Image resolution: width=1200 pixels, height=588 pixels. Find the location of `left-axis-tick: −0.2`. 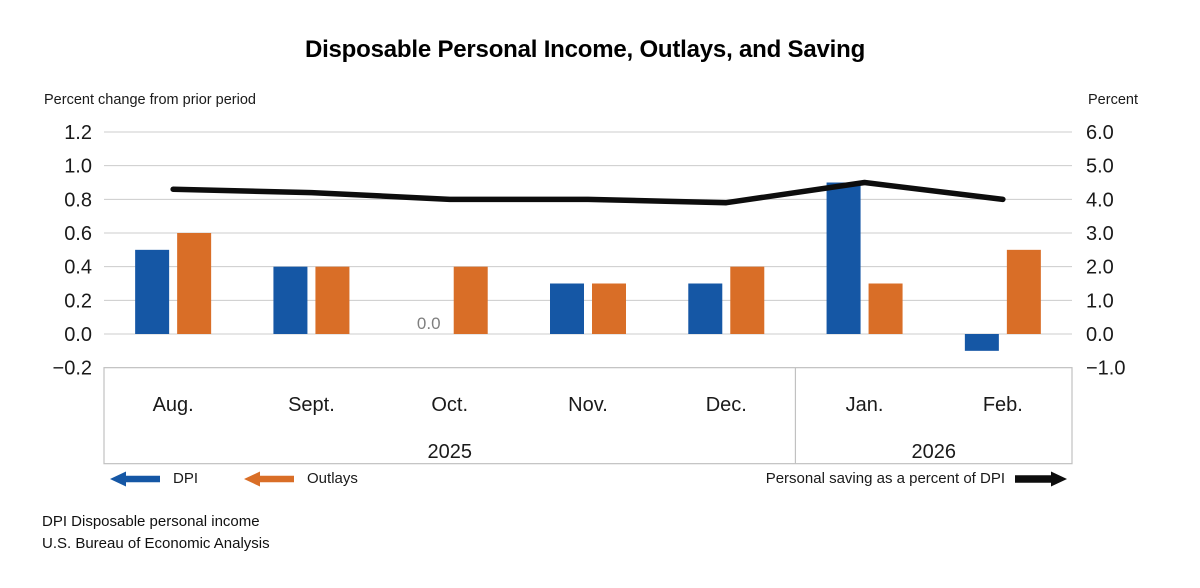

left-axis-tick: −0.2 is located at coordinates (72, 369).